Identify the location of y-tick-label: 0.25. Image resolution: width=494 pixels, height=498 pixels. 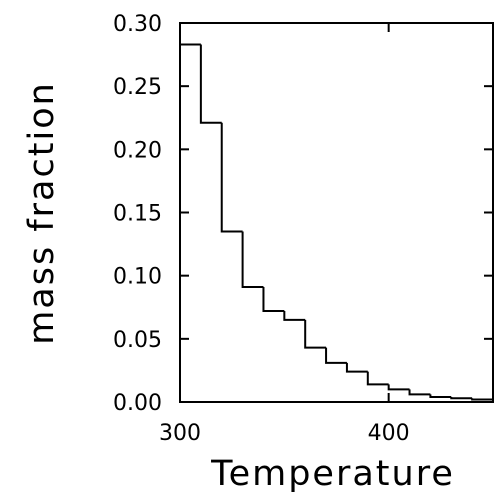
(137, 87).